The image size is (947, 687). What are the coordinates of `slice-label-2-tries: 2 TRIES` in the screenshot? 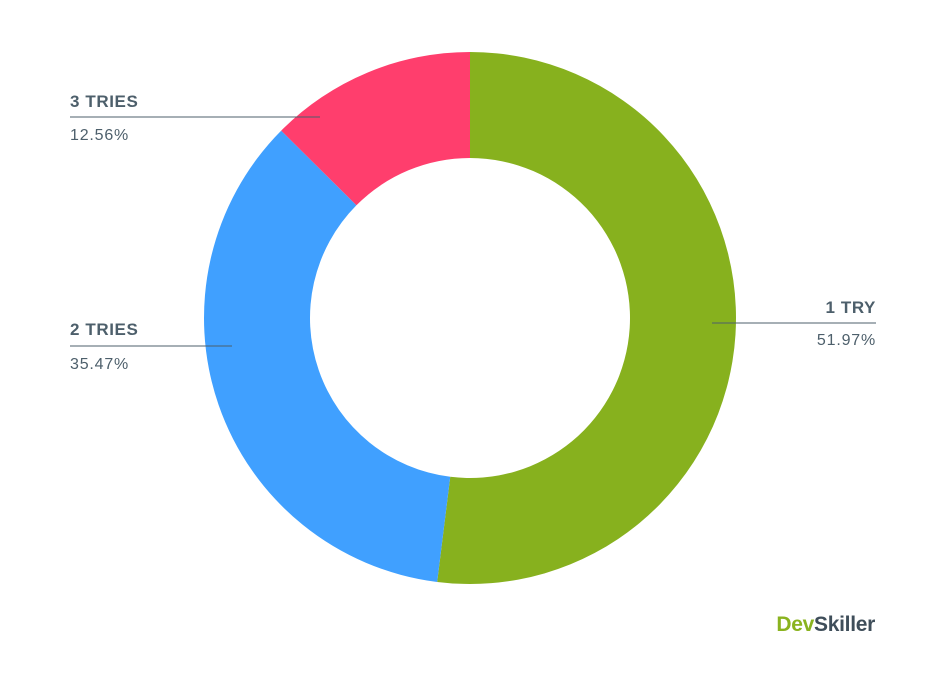 It's located at (104, 329).